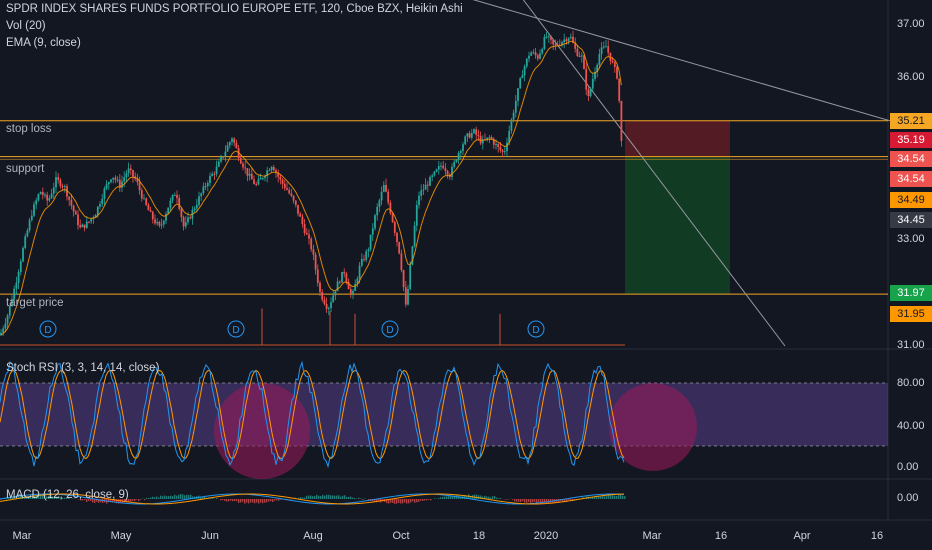  What do you see at coordinates (83, 368) in the screenshot?
I see `stoch-rsi-legend: Stoch RSI (3, 3, 14, 14, close)` at bounding box center [83, 368].